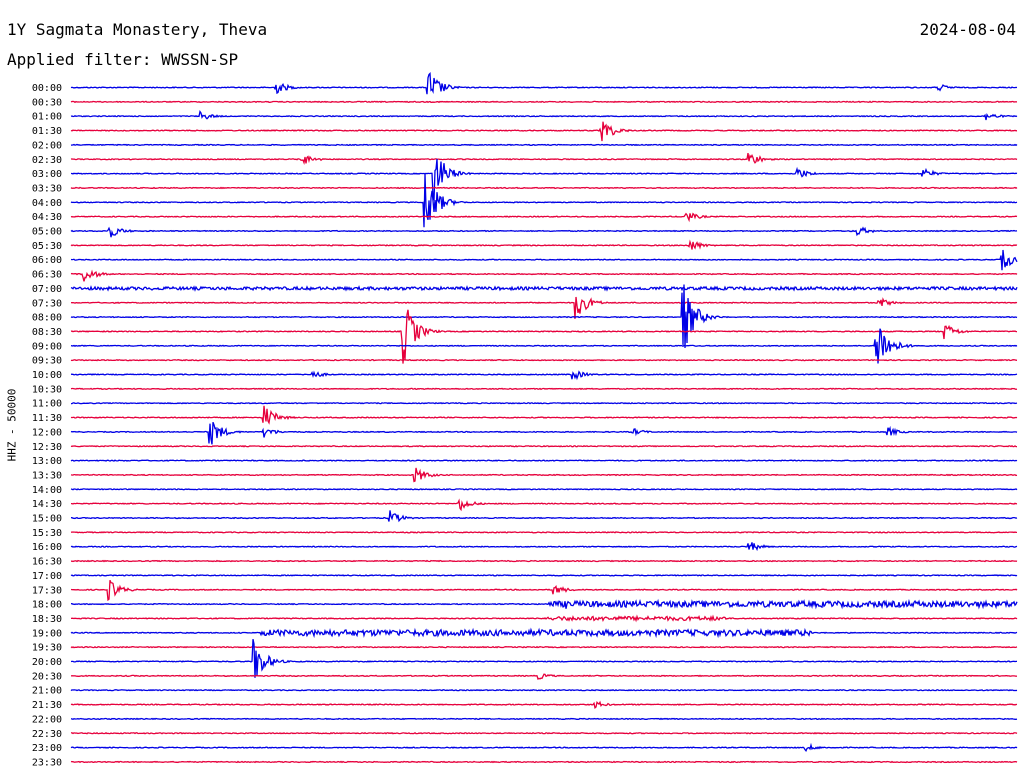  What do you see at coordinates (47, 504) in the screenshot?
I see `time-tick-label: 14:30` at bounding box center [47, 504].